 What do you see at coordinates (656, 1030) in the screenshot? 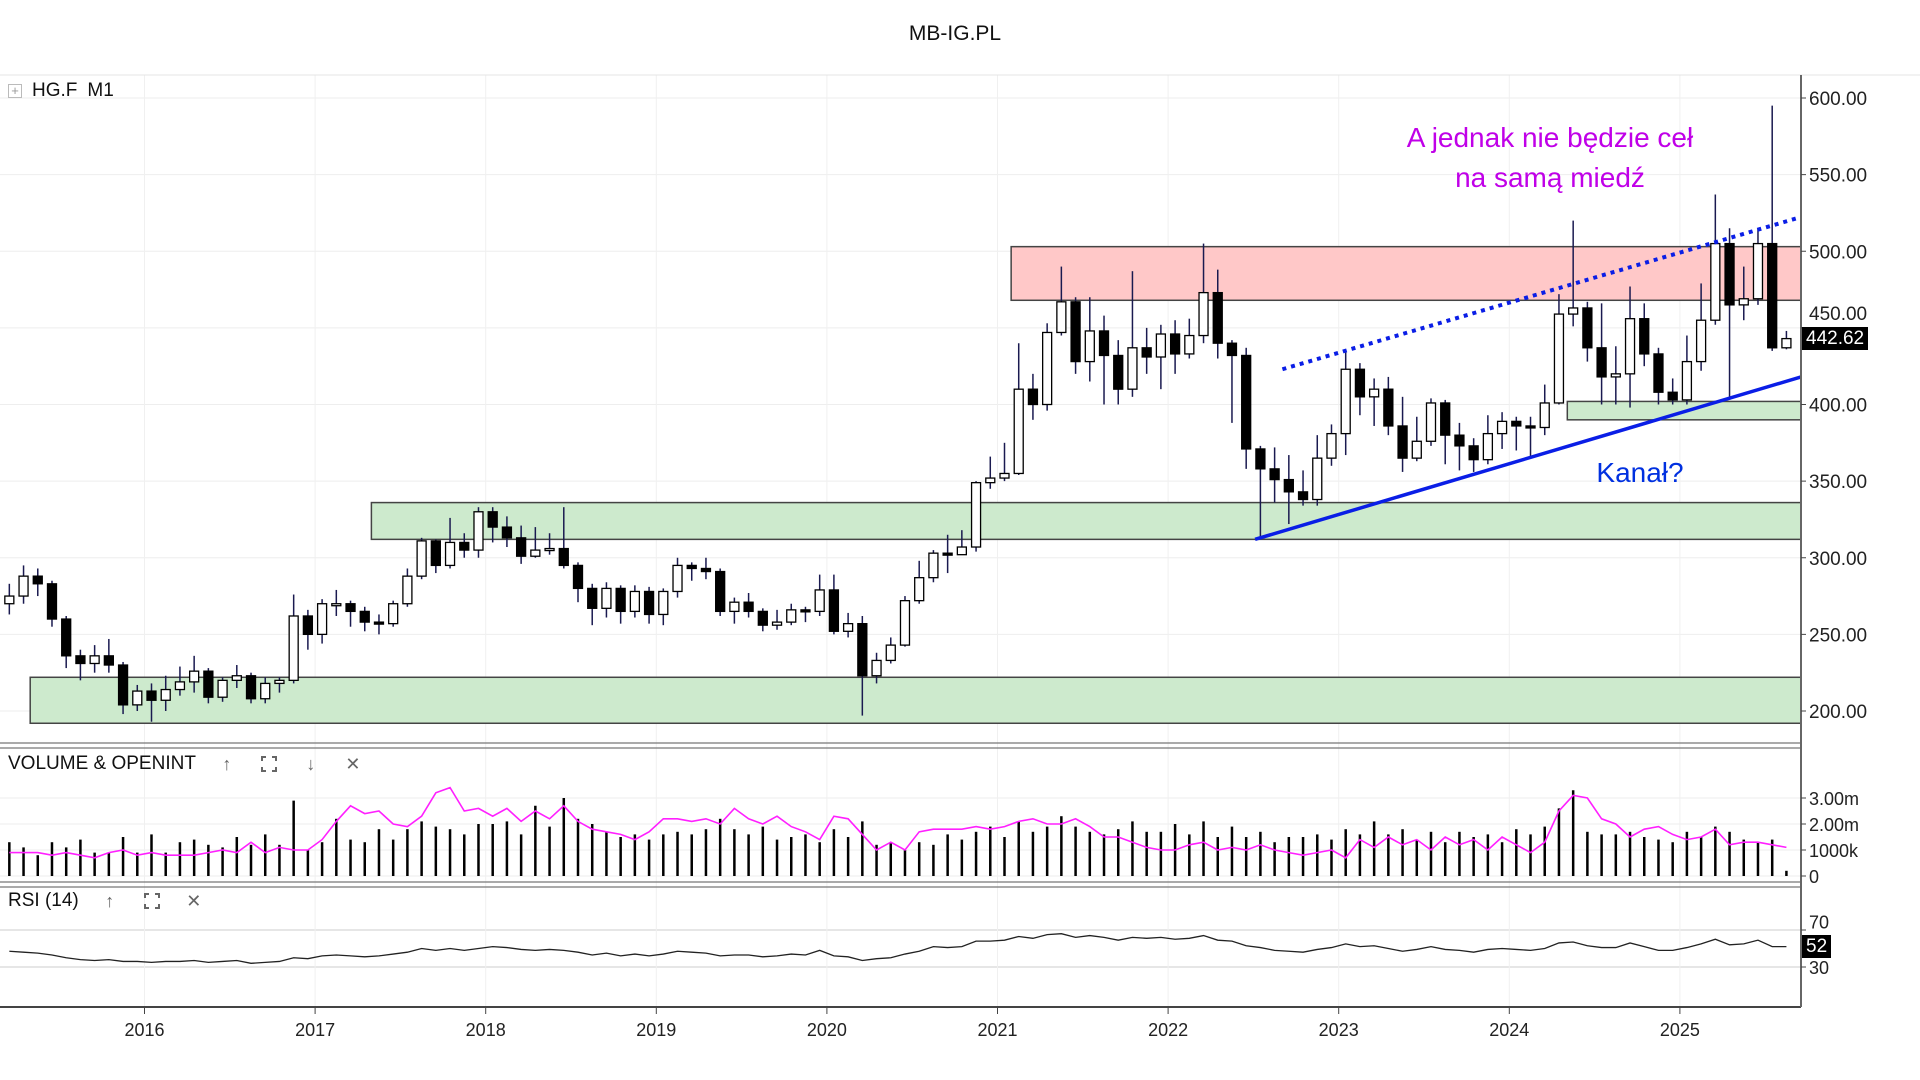
I see `year-tick-label: 2019` at bounding box center [656, 1030].